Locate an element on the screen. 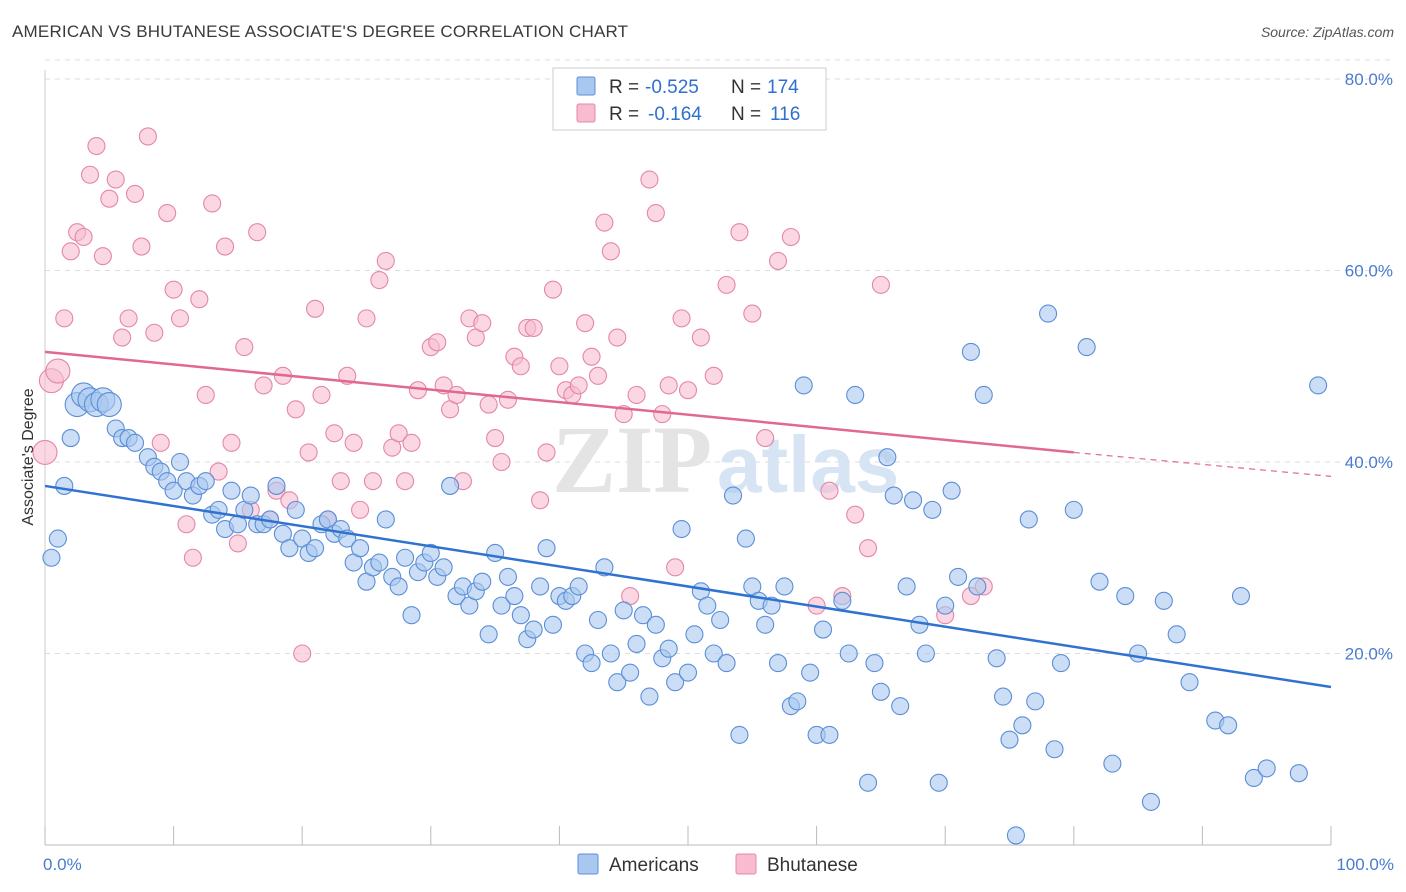 The image size is (1406, 892). watermark-zip: ZIP is located at coordinates (632, 459).